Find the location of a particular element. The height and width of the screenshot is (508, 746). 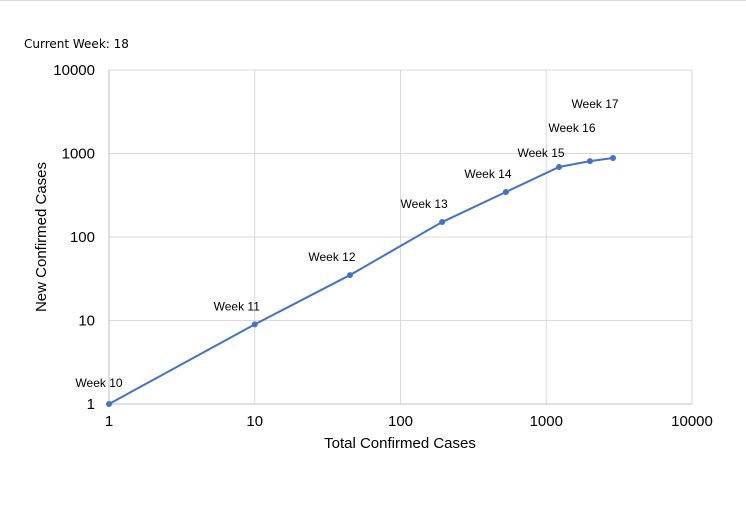

x-tick-label: 10000 is located at coordinates (692, 421).